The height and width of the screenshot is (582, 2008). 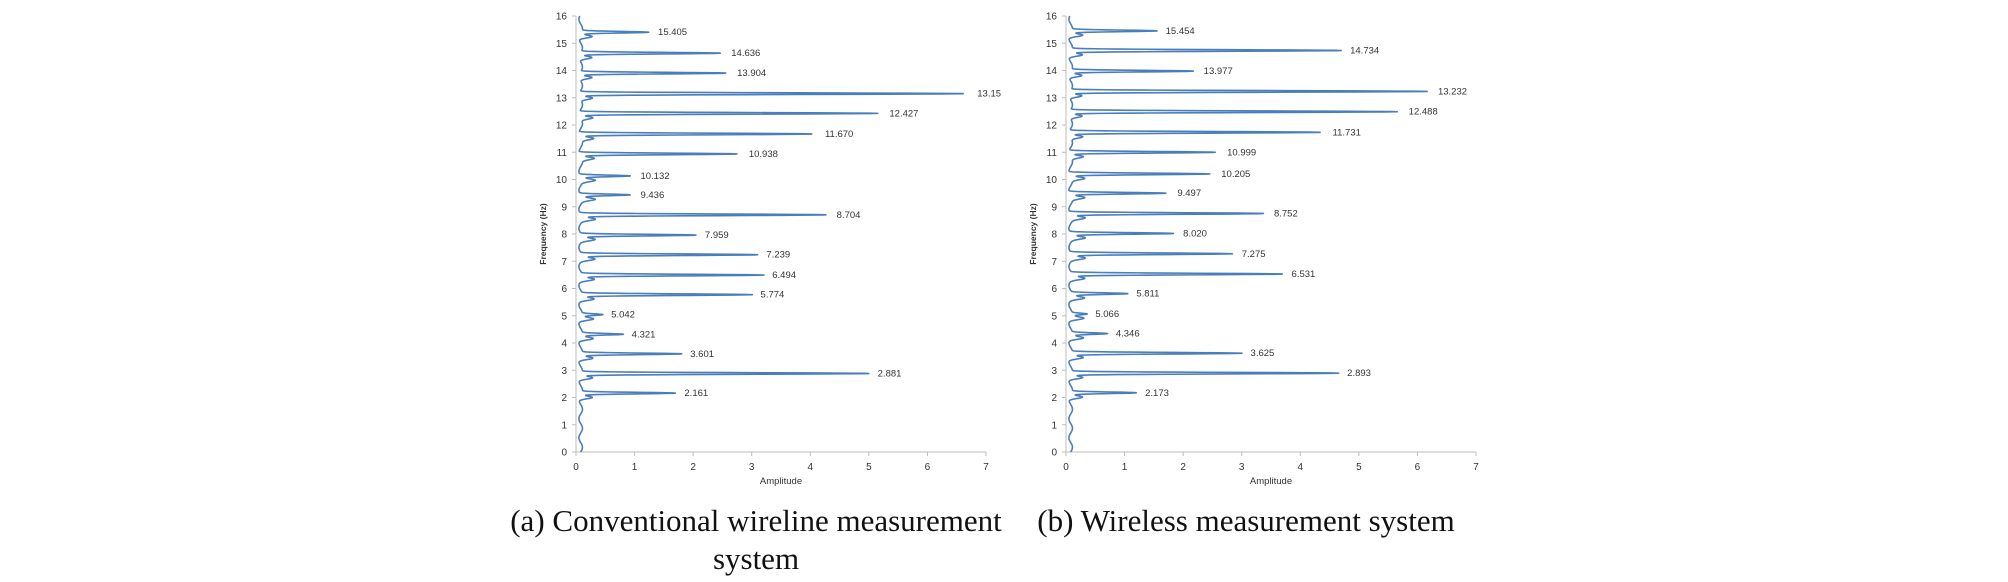 What do you see at coordinates (1157, 393) in the screenshot?
I see `peak-label-2.173: 2.173` at bounding box center [1157, 393].